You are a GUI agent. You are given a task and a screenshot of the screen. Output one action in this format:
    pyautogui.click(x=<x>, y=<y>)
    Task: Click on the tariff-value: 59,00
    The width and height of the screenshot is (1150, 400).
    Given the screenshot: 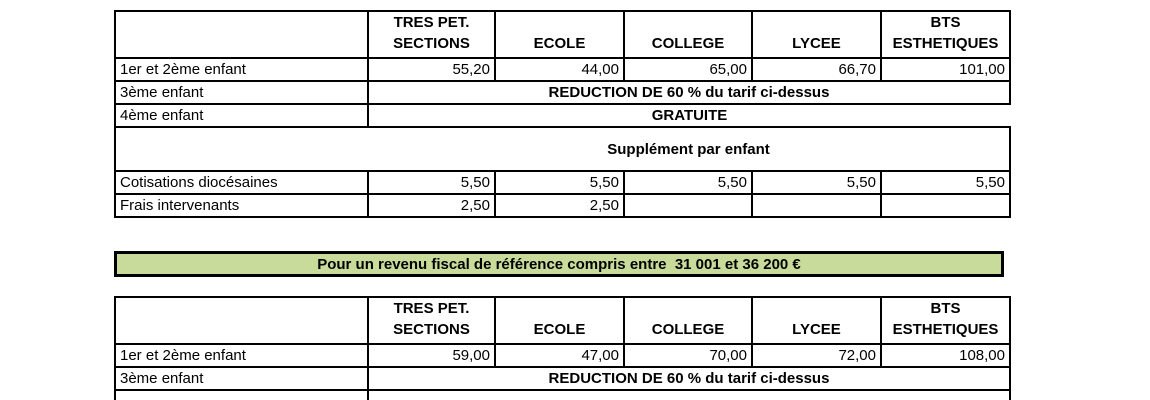 What is the action you would take?
    pyautogui.click(x=431, y=355)
    